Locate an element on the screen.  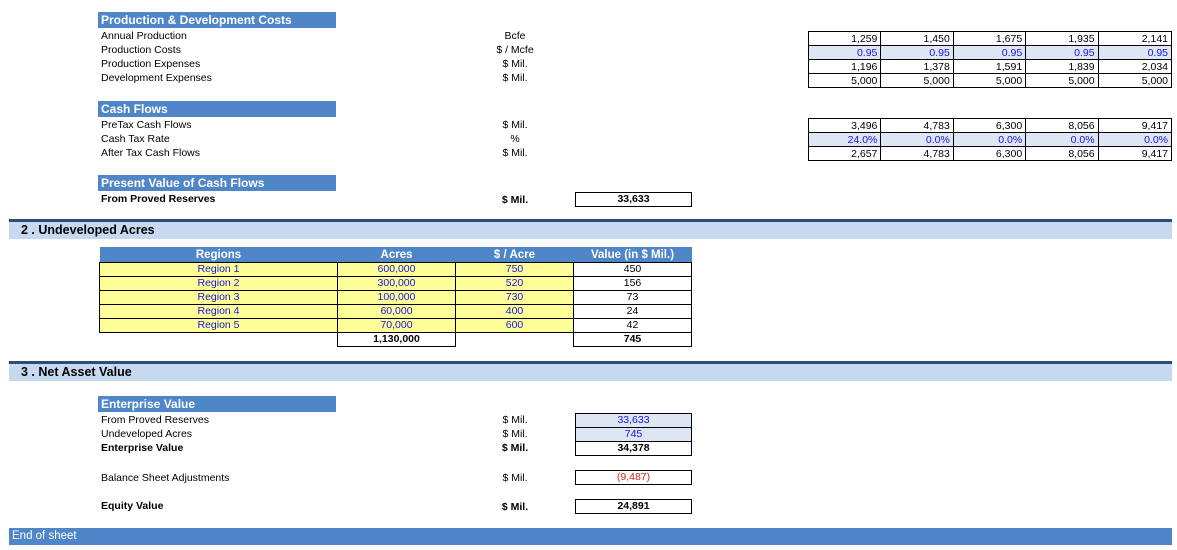
region-name: Region 1 is located at coordinates (218, 269).